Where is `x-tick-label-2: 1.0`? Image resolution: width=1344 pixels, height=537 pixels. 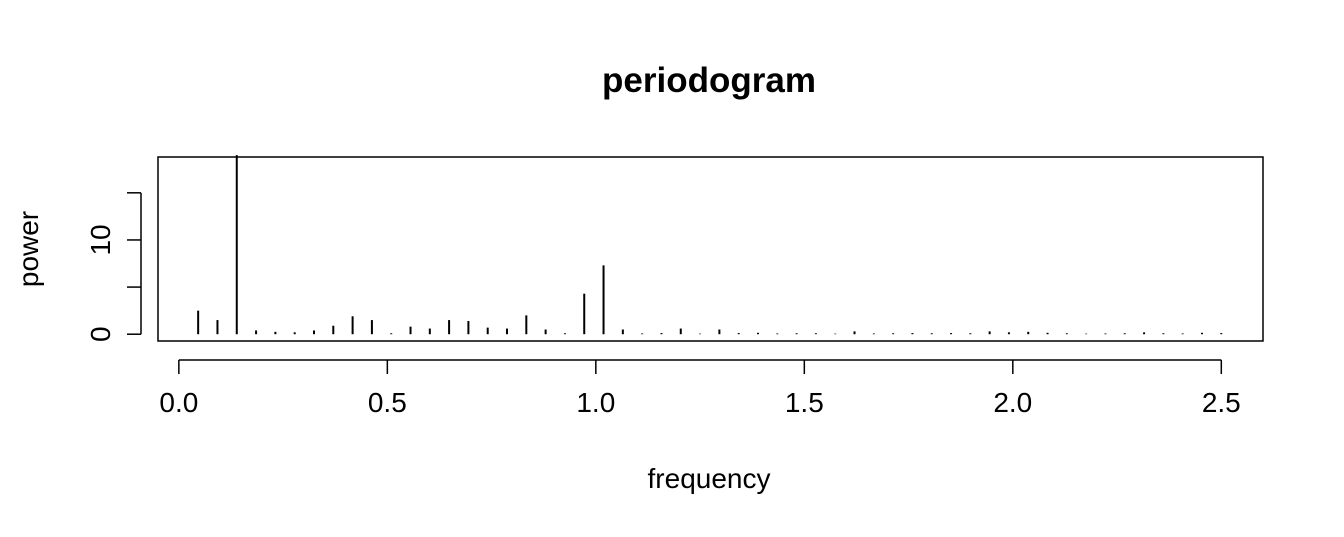 x-tick-label-2: 1.0 is located at coordinates (595, 402).